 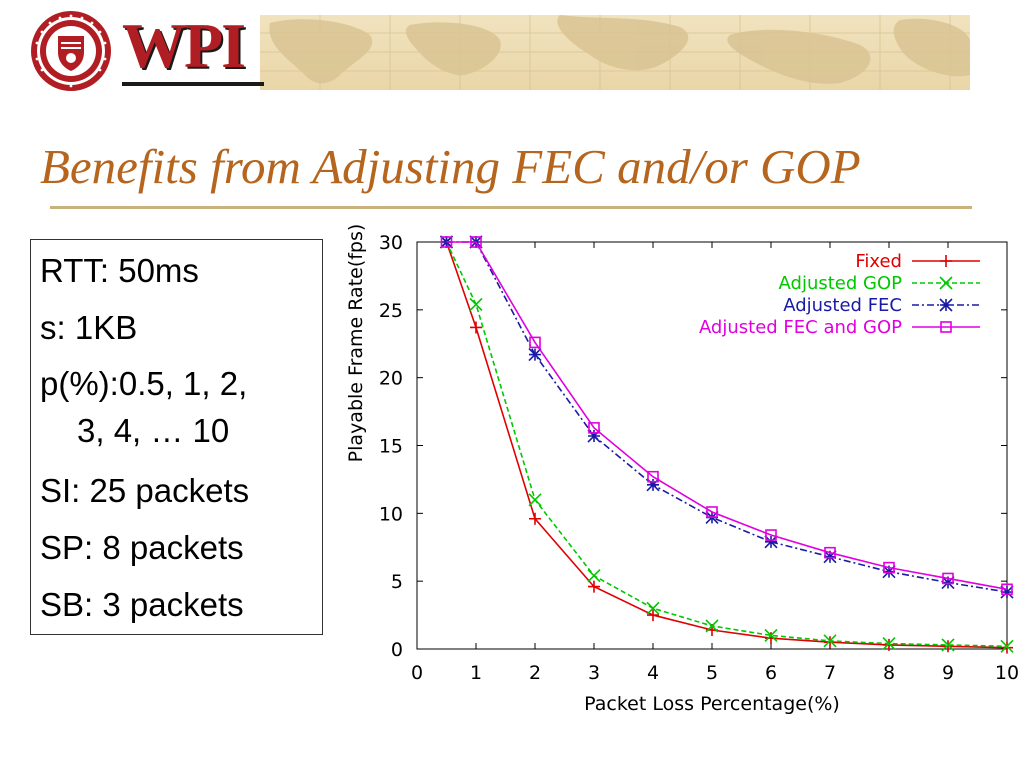 I want to click on param-si: SI: 25 packets, so click(x=145, y=490).